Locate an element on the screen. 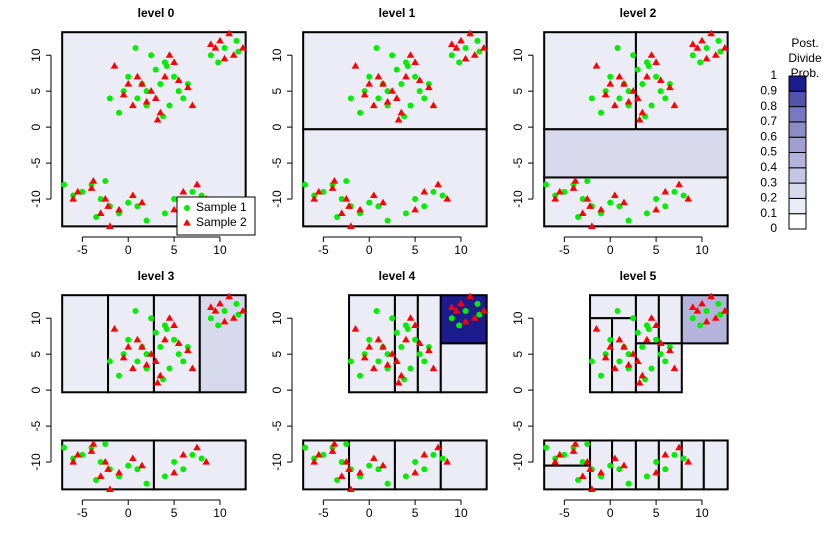 This screenshot has height=554, width=830. y-tick-label: 5 is located at coordinates (277, 91).